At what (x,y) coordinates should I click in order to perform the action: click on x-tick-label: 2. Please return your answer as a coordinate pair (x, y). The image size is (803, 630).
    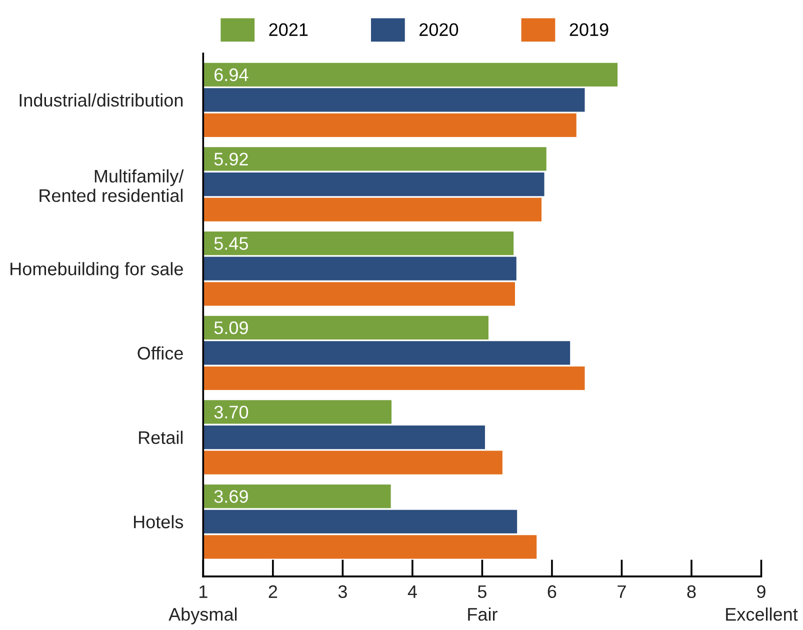
    Looking at the image, I should click on (273, 591).